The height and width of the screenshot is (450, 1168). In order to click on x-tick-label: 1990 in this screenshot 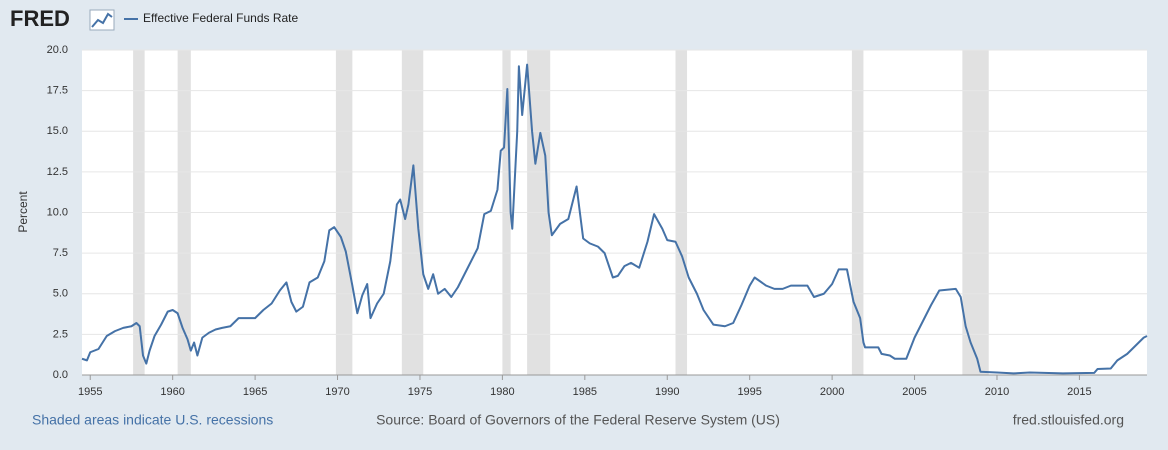, I will do `click(667, 392)`.